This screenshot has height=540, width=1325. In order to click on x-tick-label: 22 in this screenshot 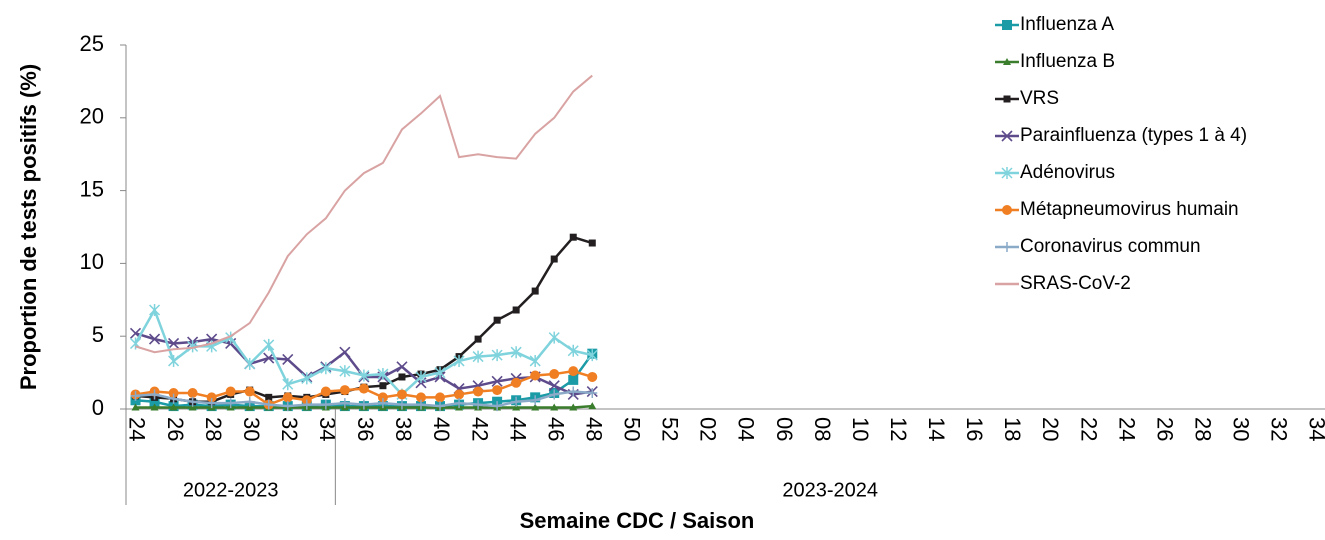, I will do `click(1088, 429)`.